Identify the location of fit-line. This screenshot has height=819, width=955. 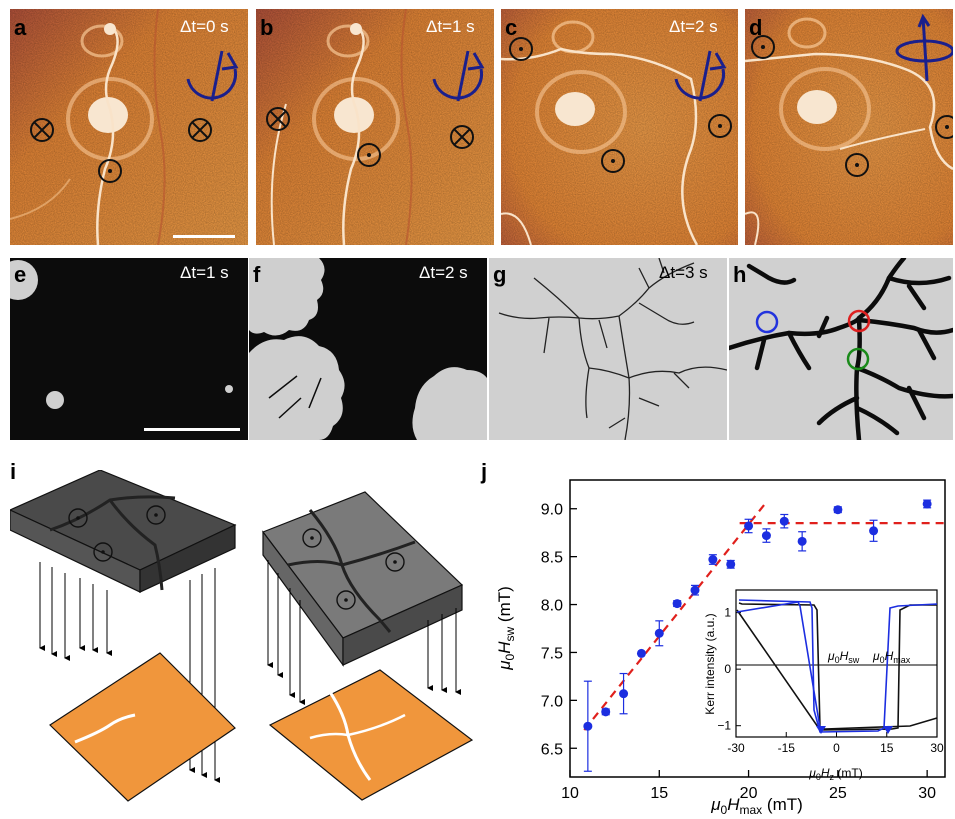
(675, 616).